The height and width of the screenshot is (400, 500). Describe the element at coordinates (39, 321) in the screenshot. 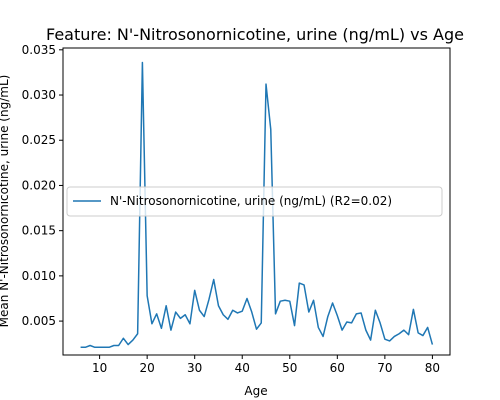

I see `y-tick-label: 0.005` at that location.